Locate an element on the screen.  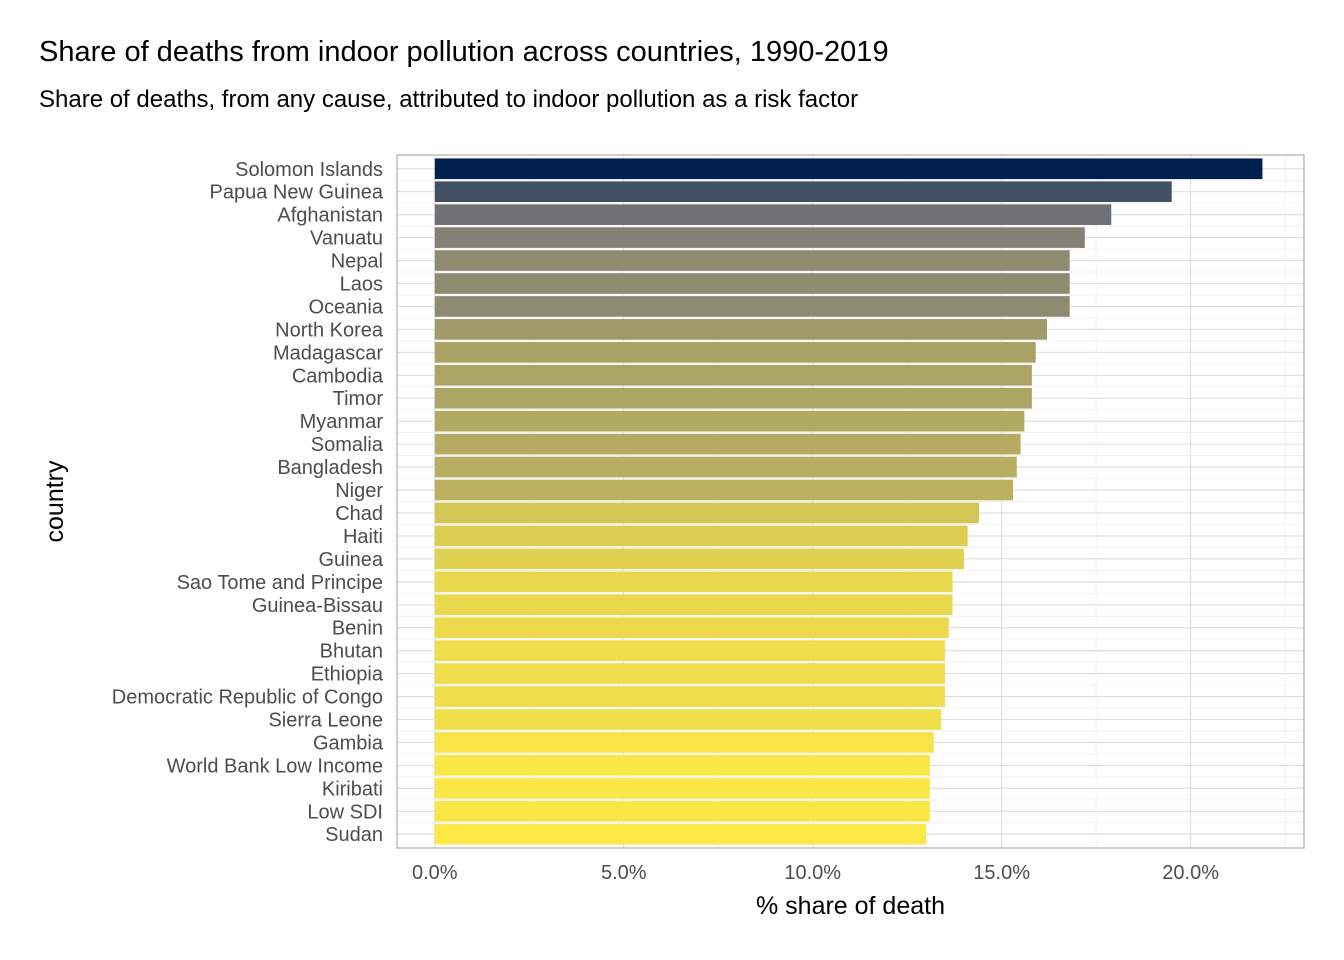
y-tick-label: Sudan is located at coordinates (354, 835).